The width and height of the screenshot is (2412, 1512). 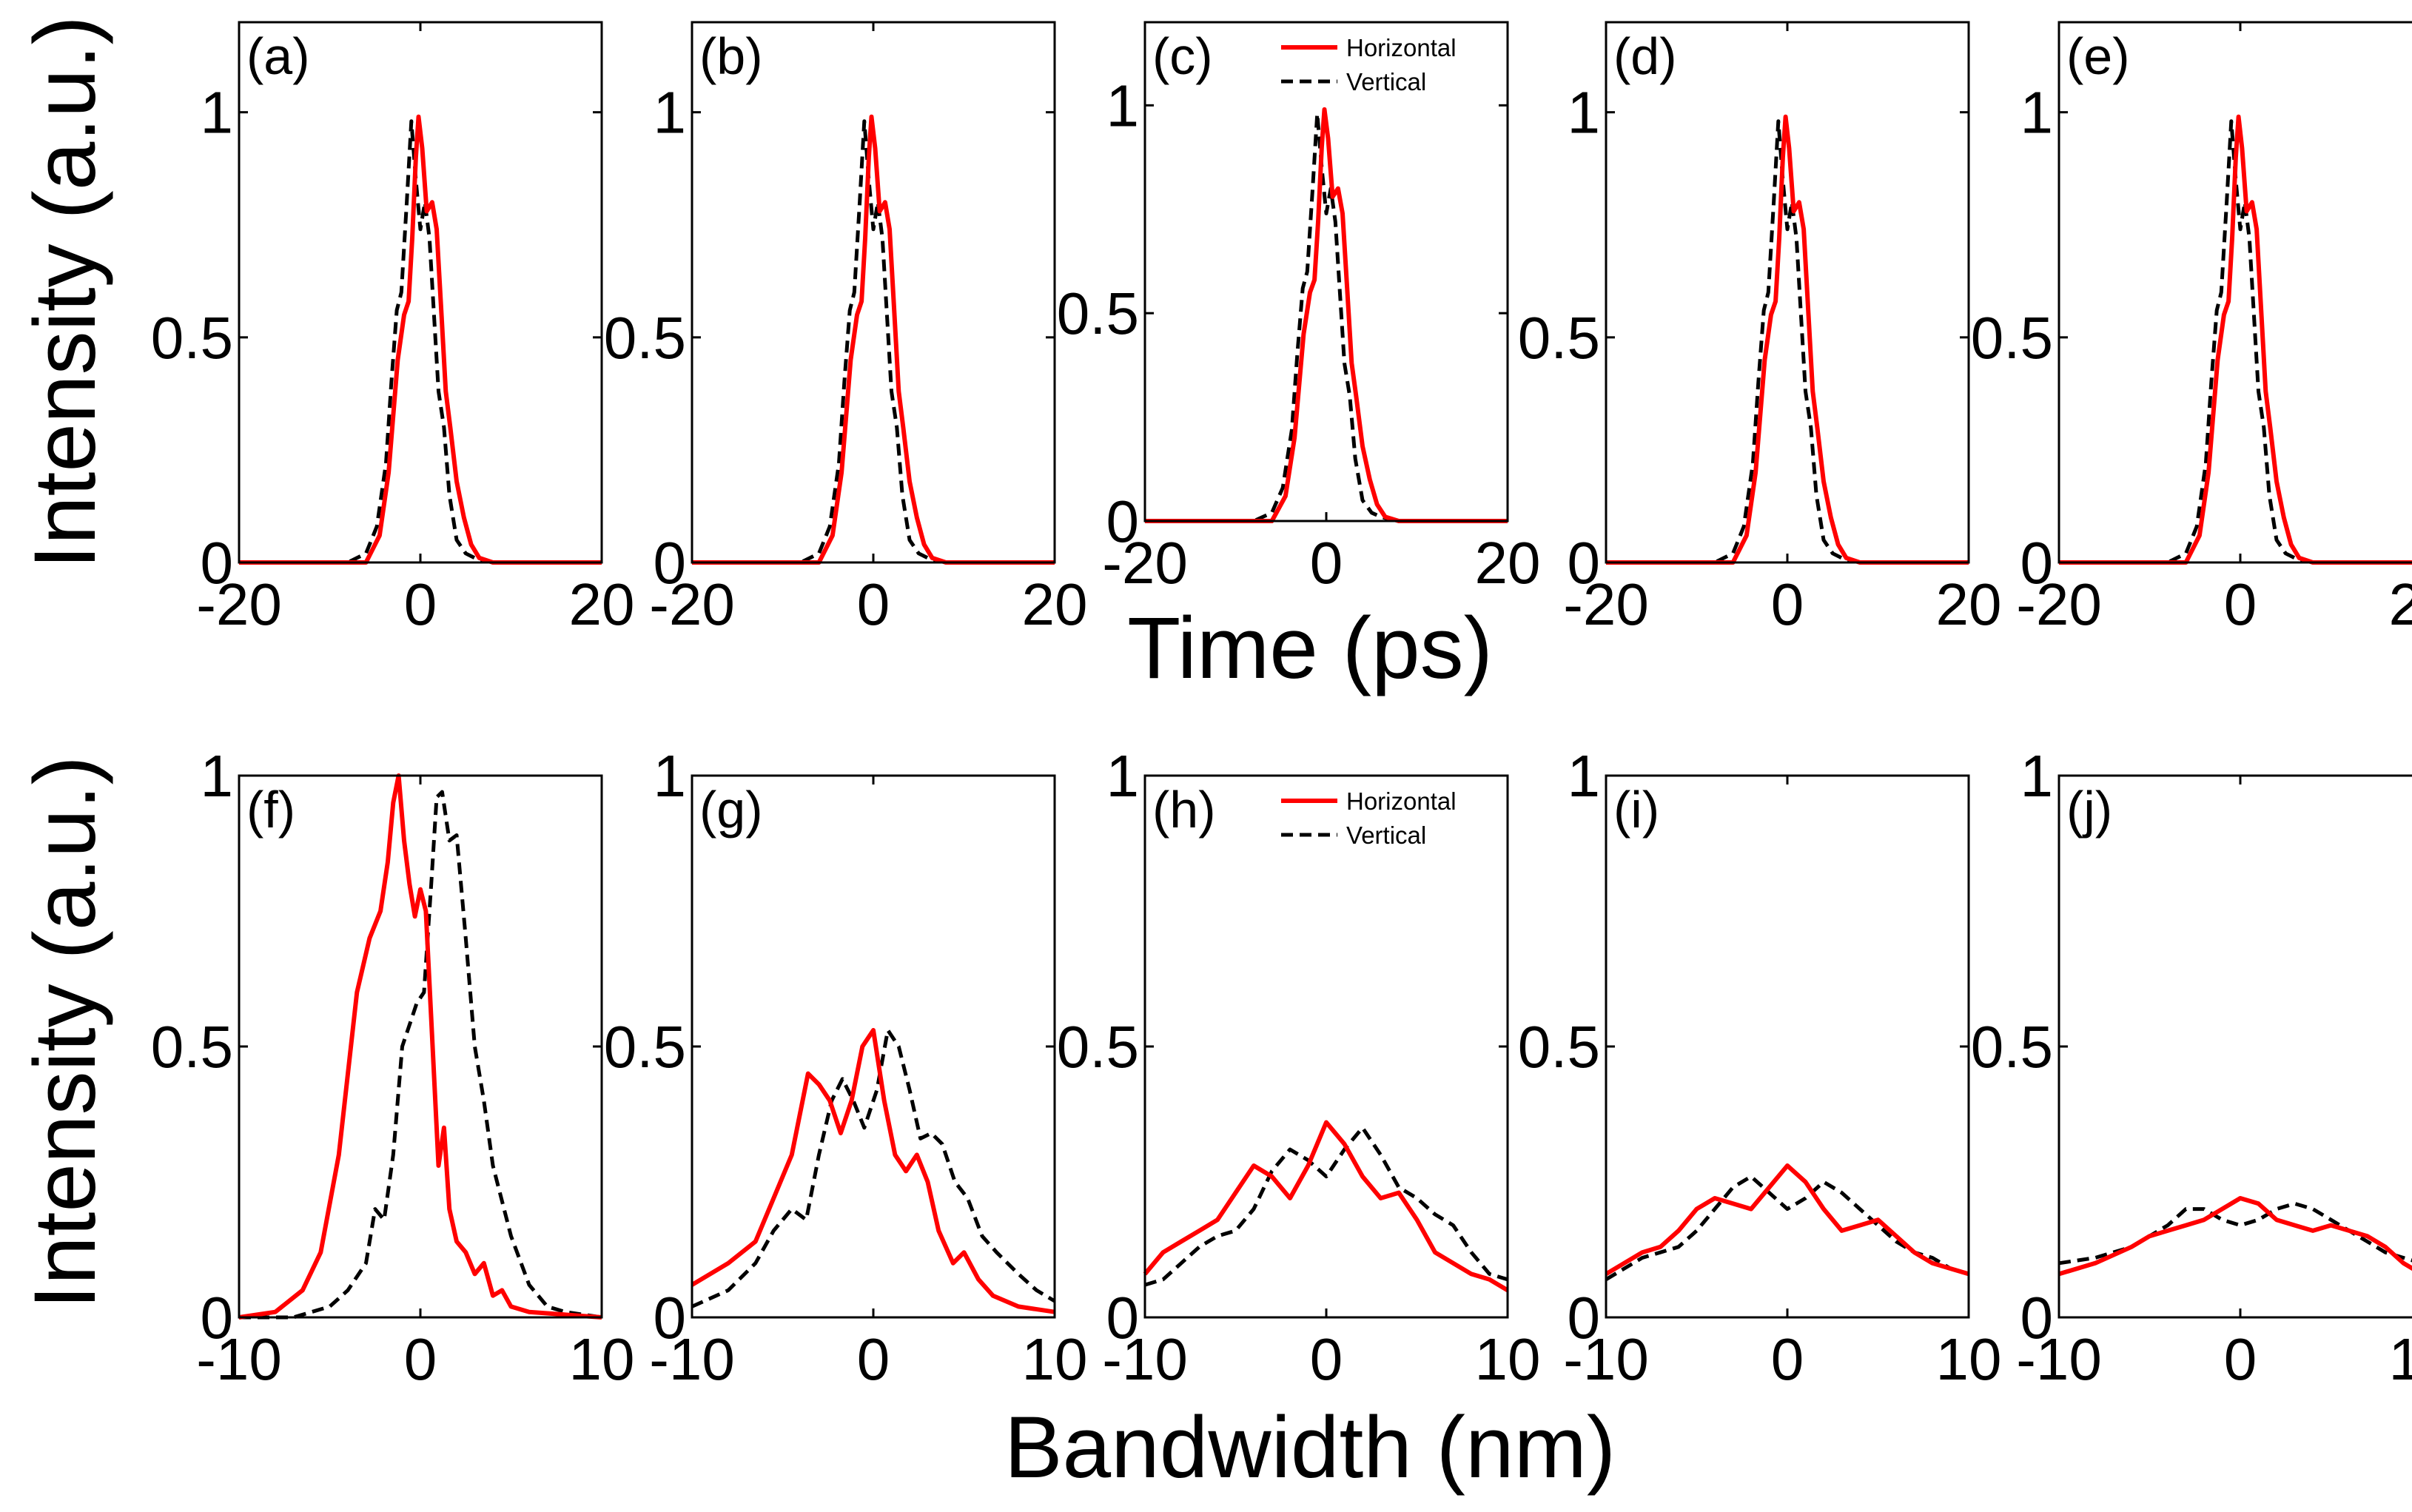 What do you see at coordinates (2098, 56) in the screenshot?
I see `panel-label: (e)` at bounding box center [2098, 56].